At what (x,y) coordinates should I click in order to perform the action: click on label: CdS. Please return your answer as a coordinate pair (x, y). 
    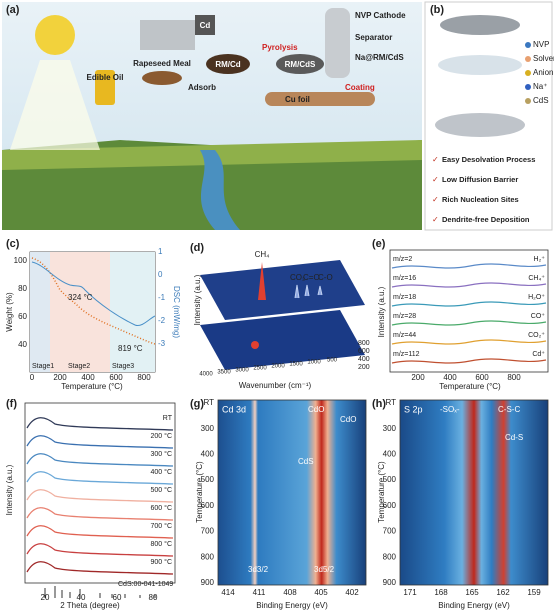
    Looking at the image, I should click on (306, 461).